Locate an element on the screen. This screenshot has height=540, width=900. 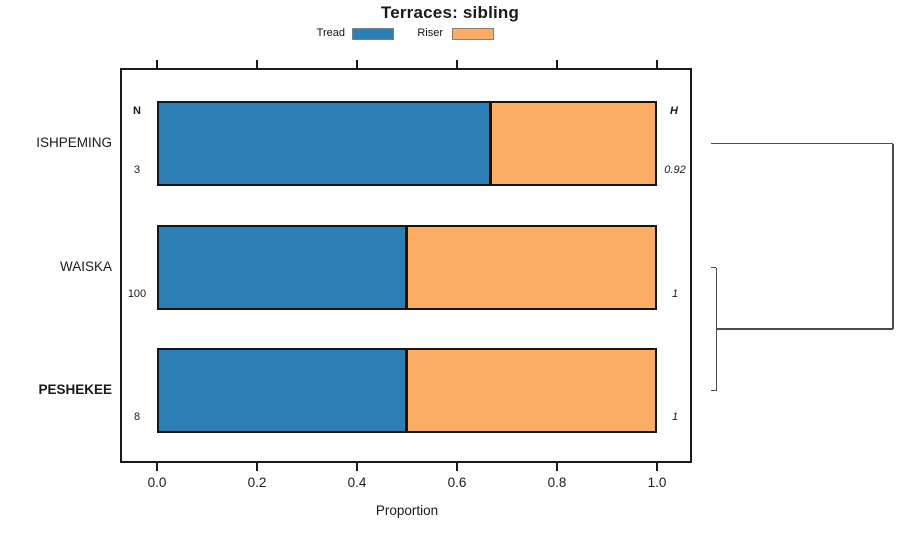
legend-label-riser: Riser is located at coordinates (430, 33).